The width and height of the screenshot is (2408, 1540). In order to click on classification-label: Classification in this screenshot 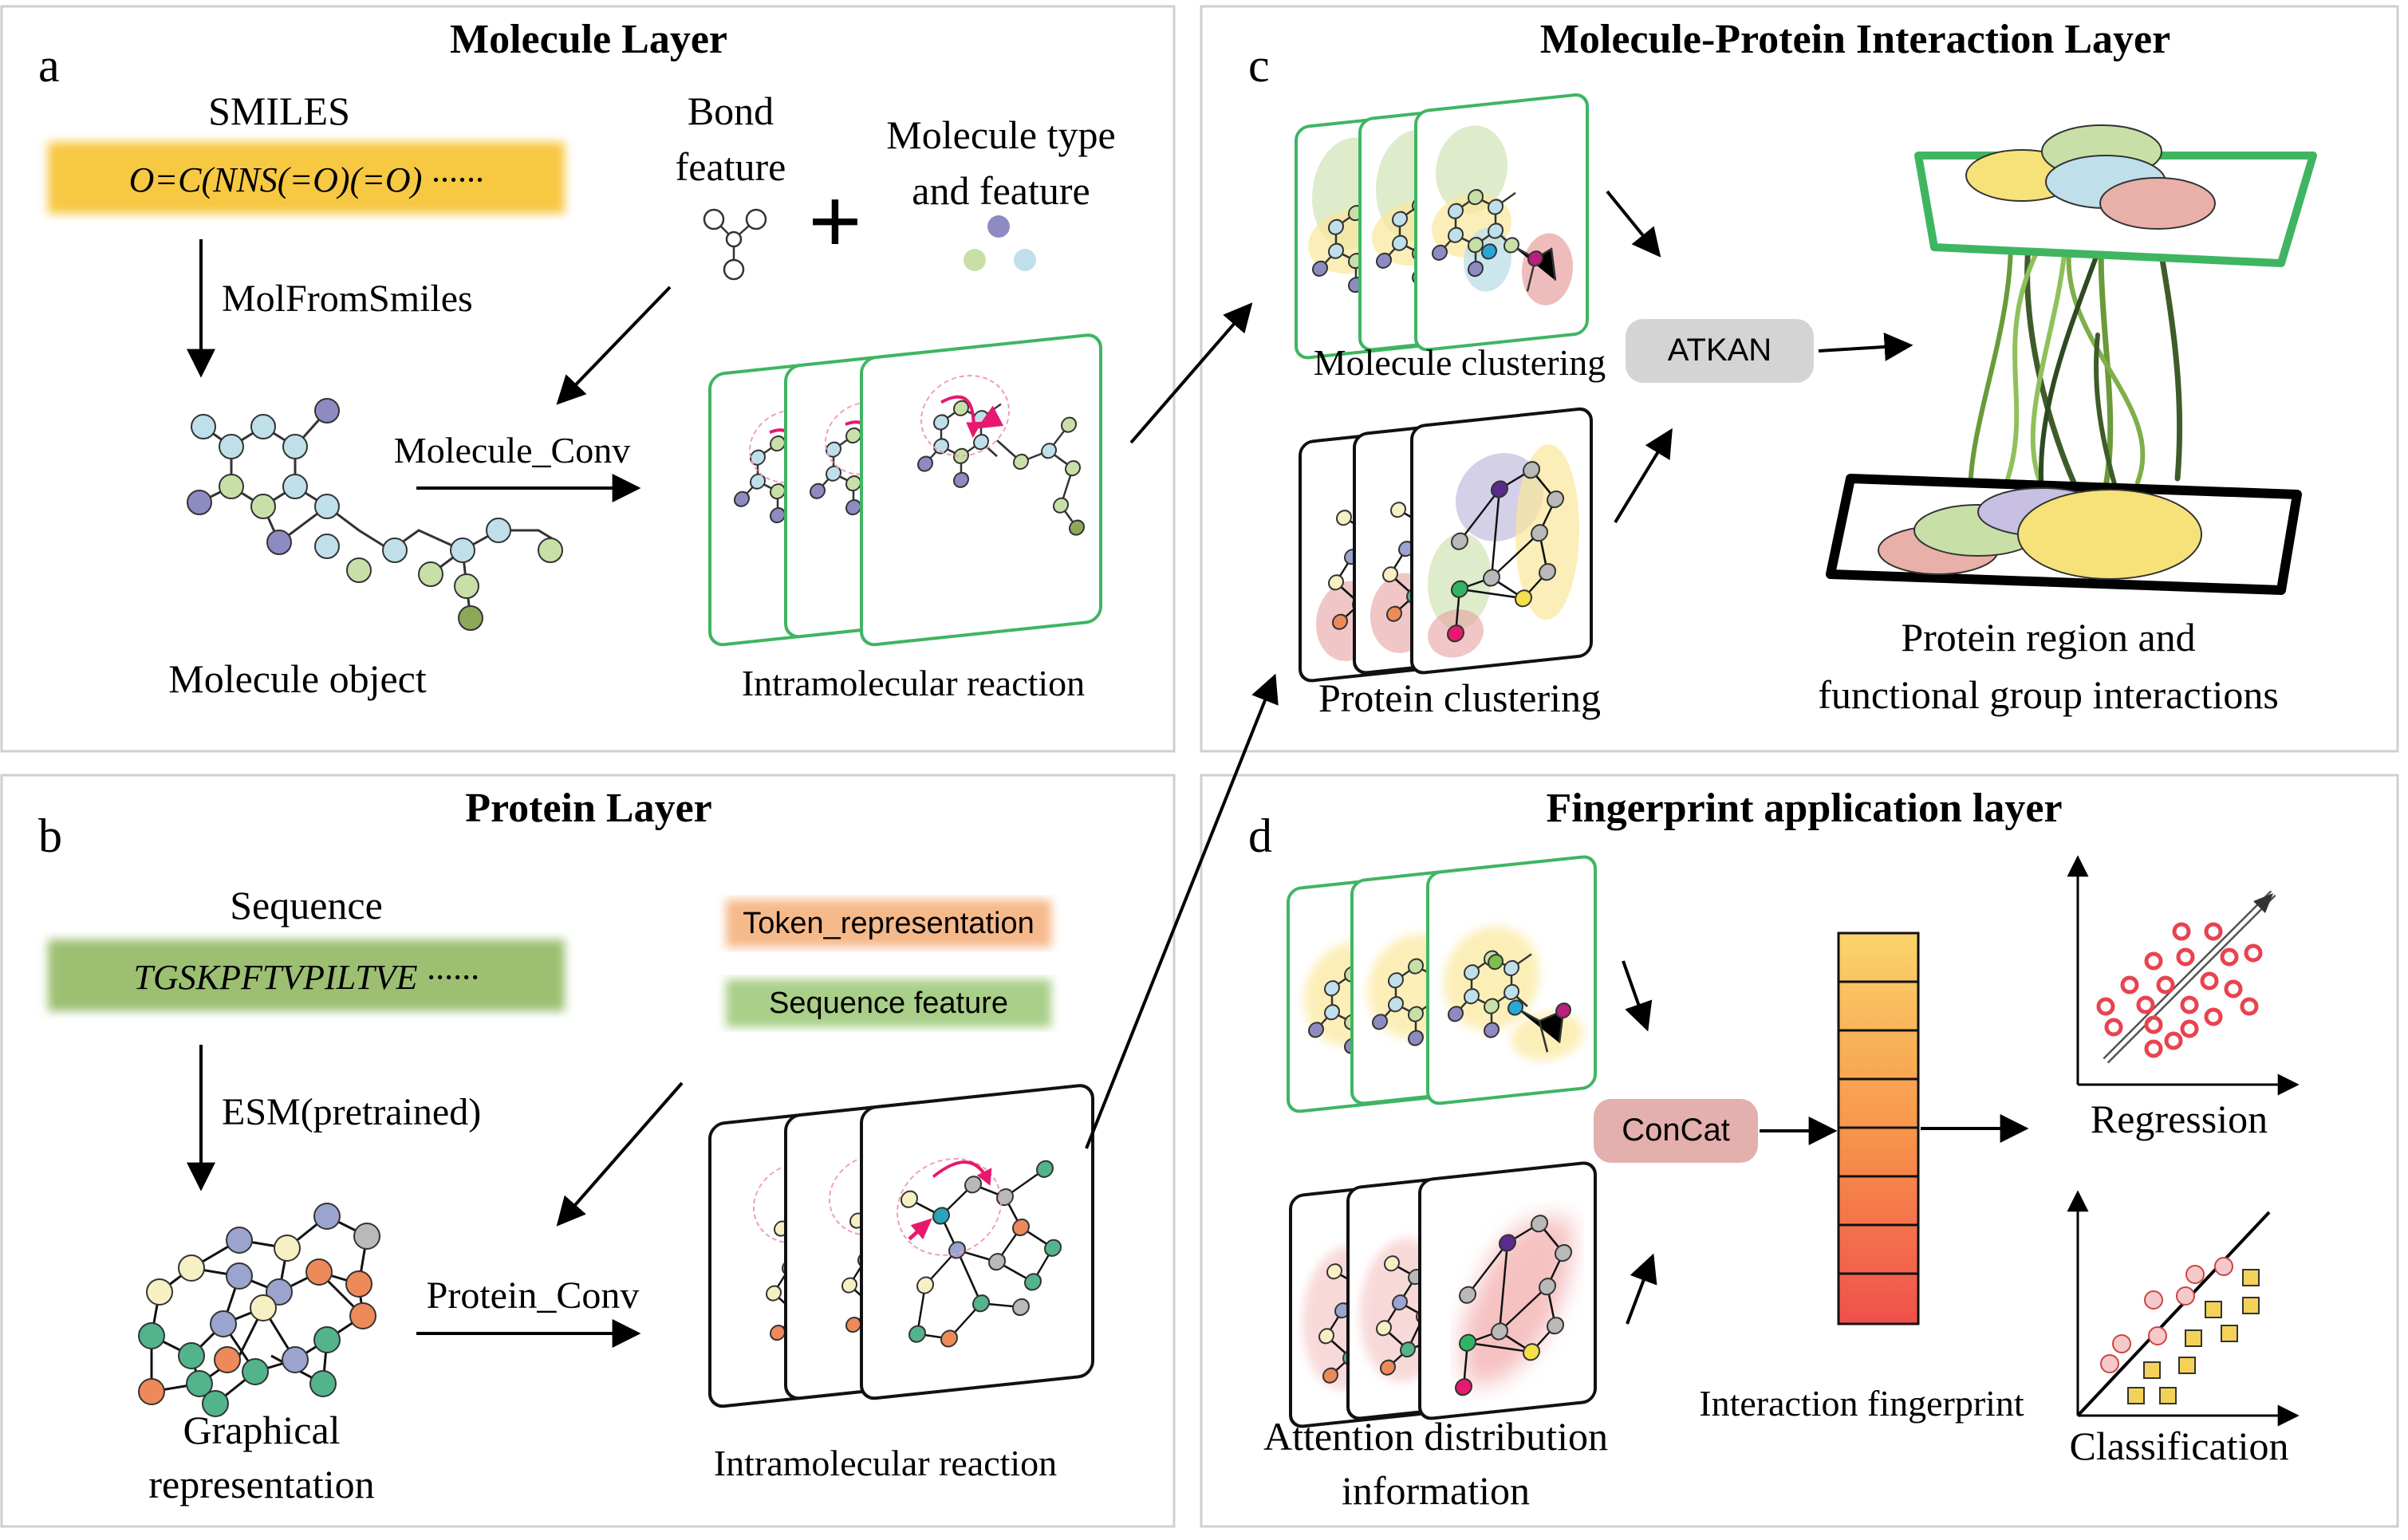, I will do `click(2179, 1446)`.